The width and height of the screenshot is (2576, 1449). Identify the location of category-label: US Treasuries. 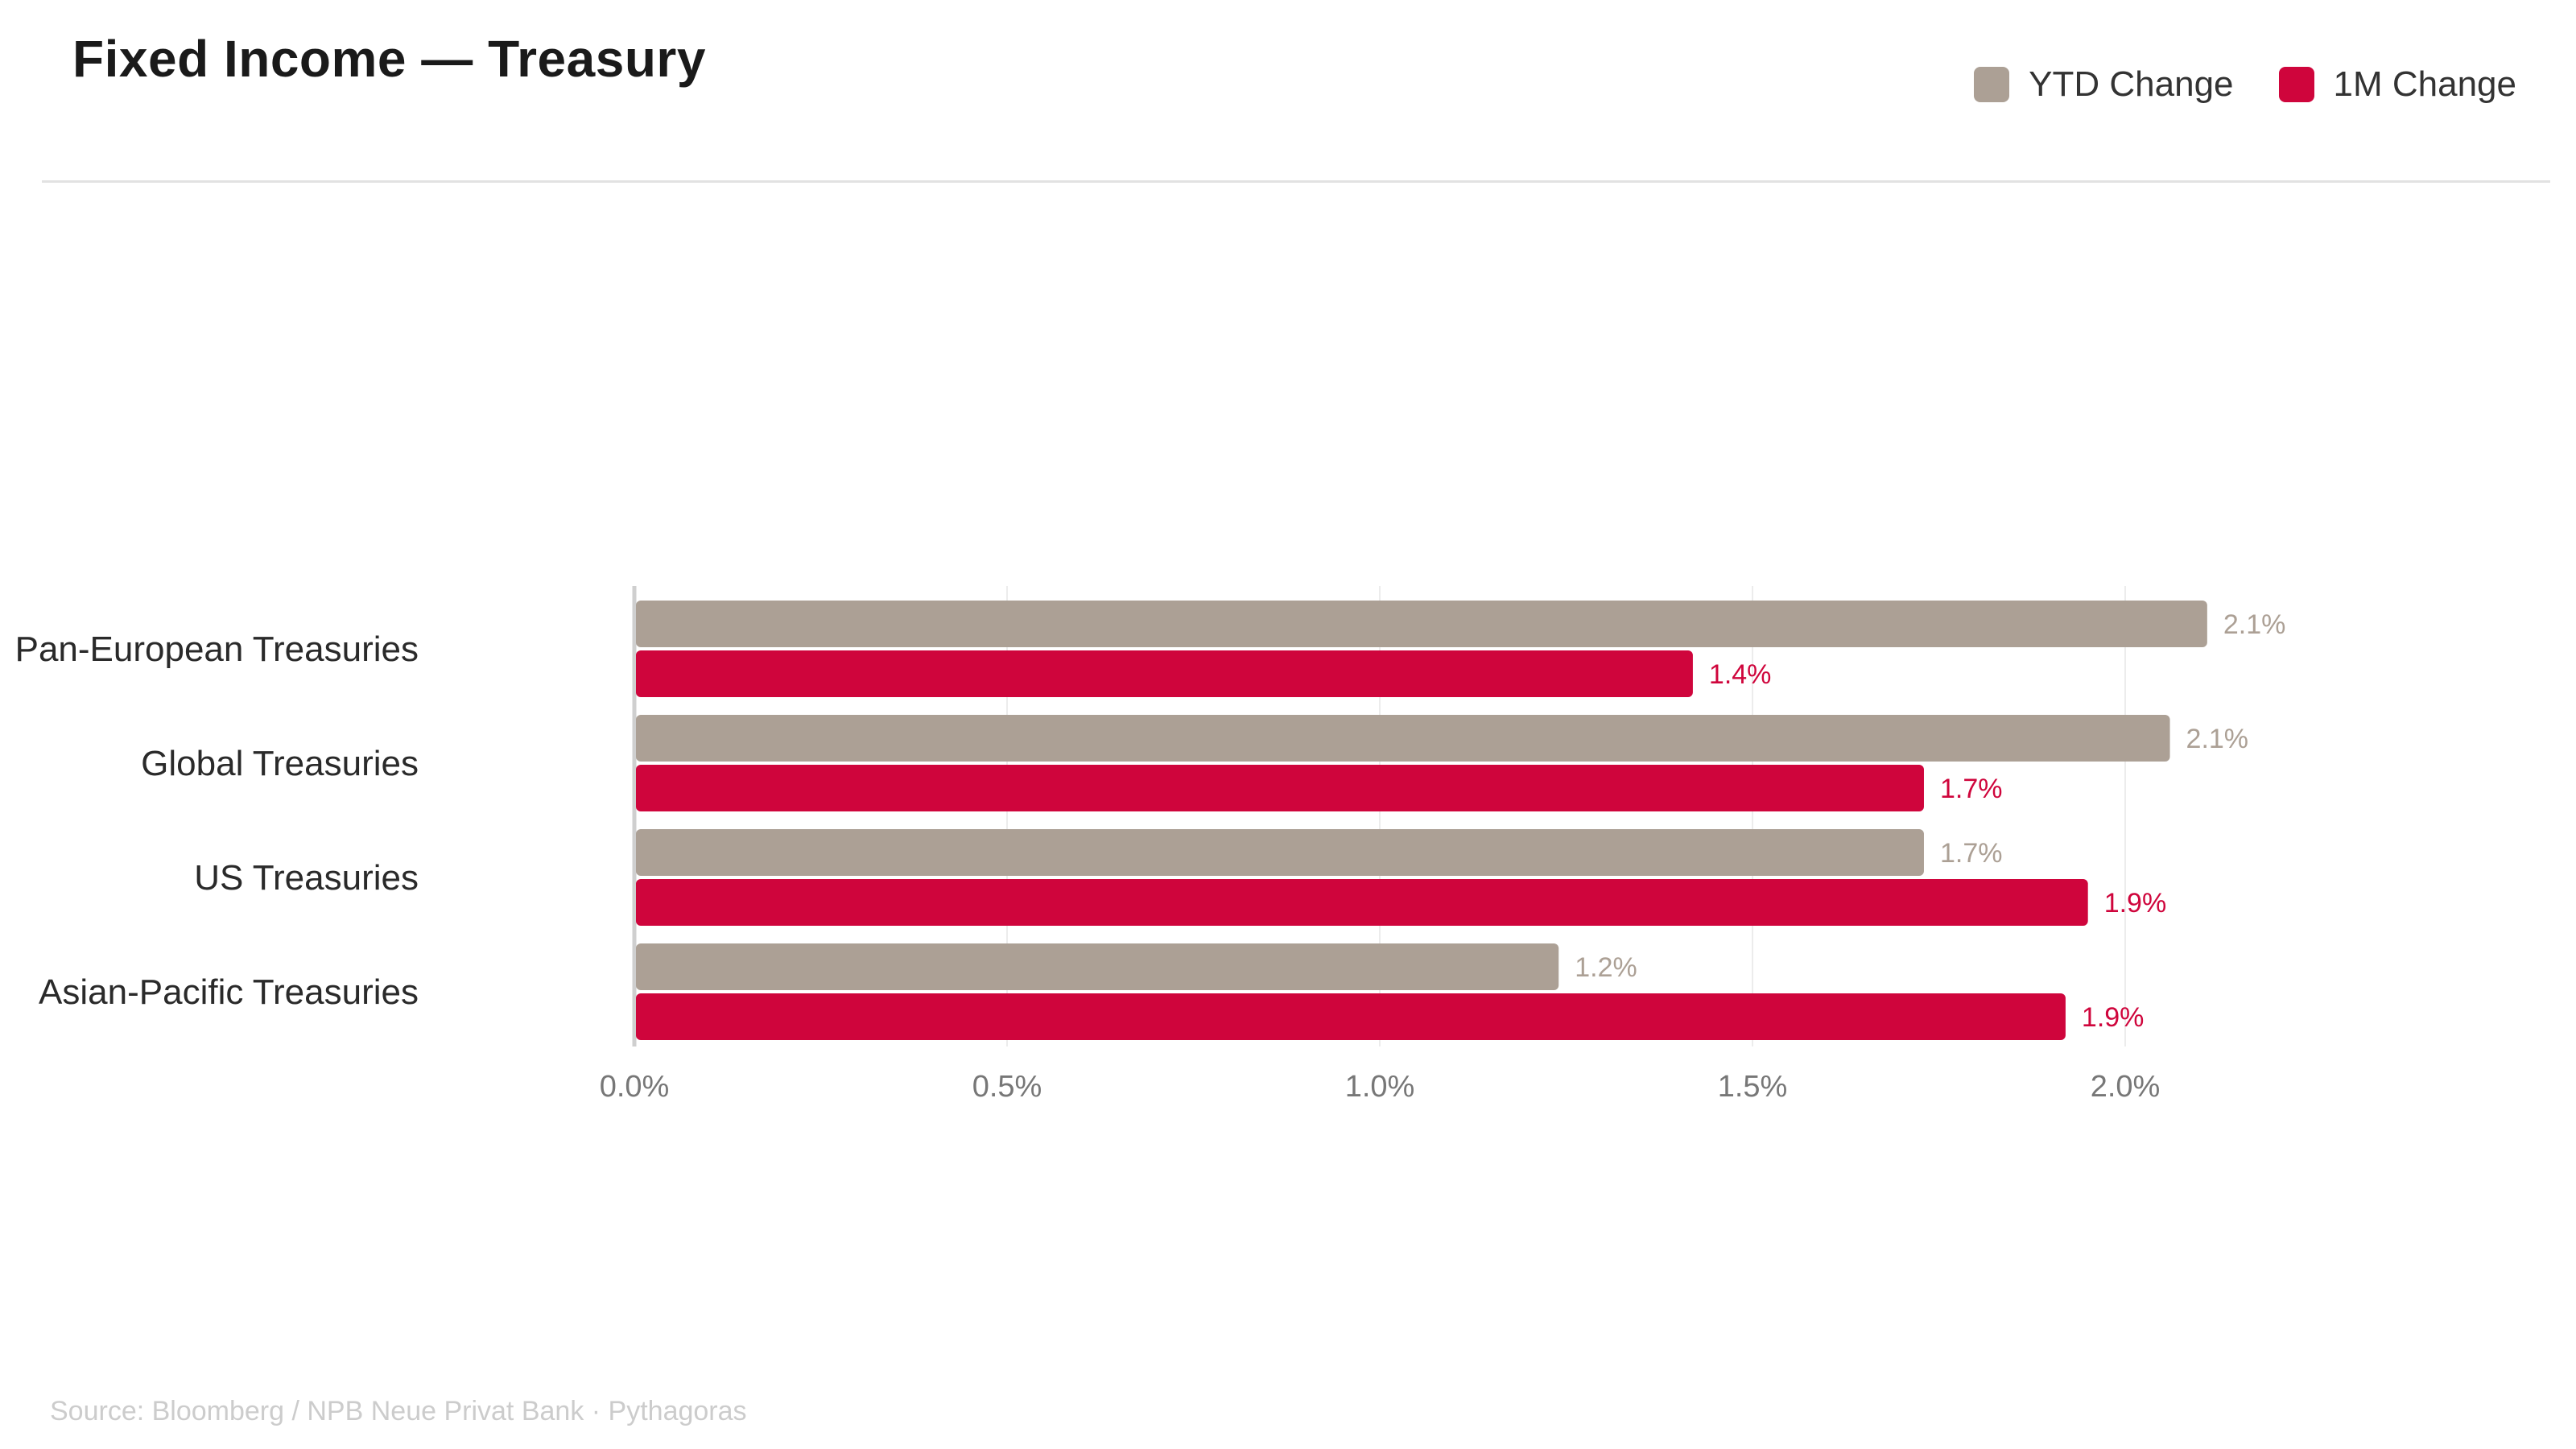
(306, 878).